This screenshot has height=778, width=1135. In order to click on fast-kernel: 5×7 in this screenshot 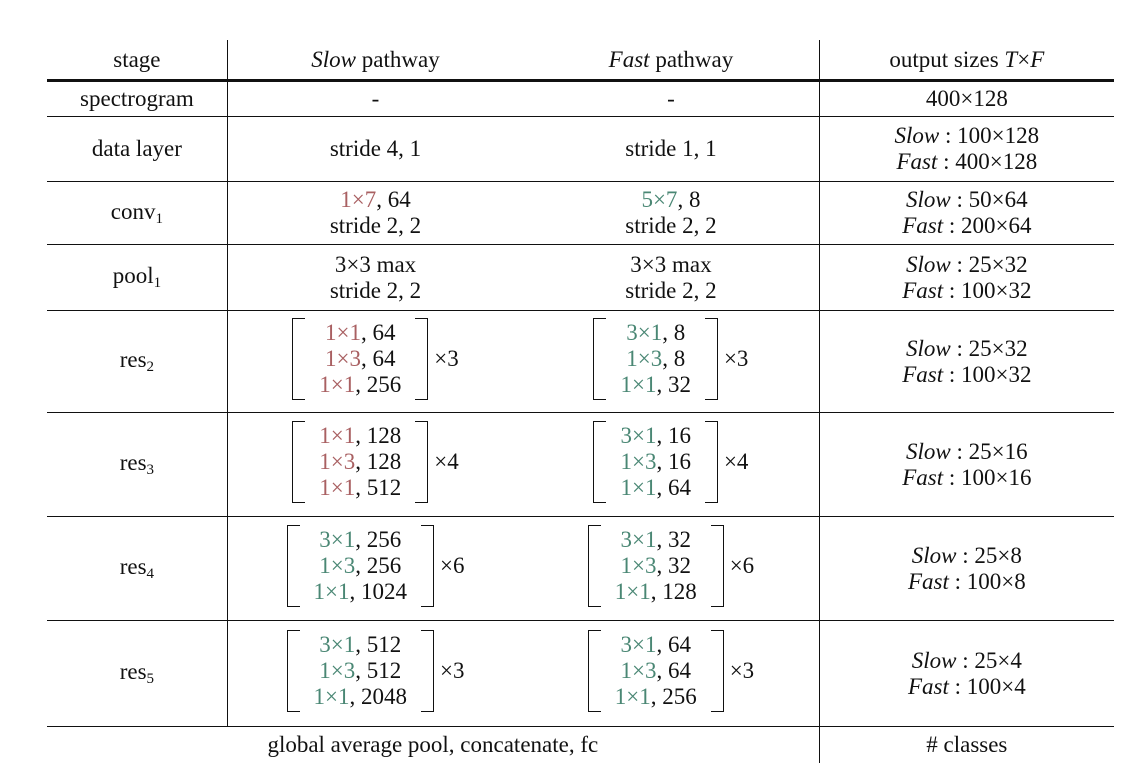, I will do `click(659, 199)`.